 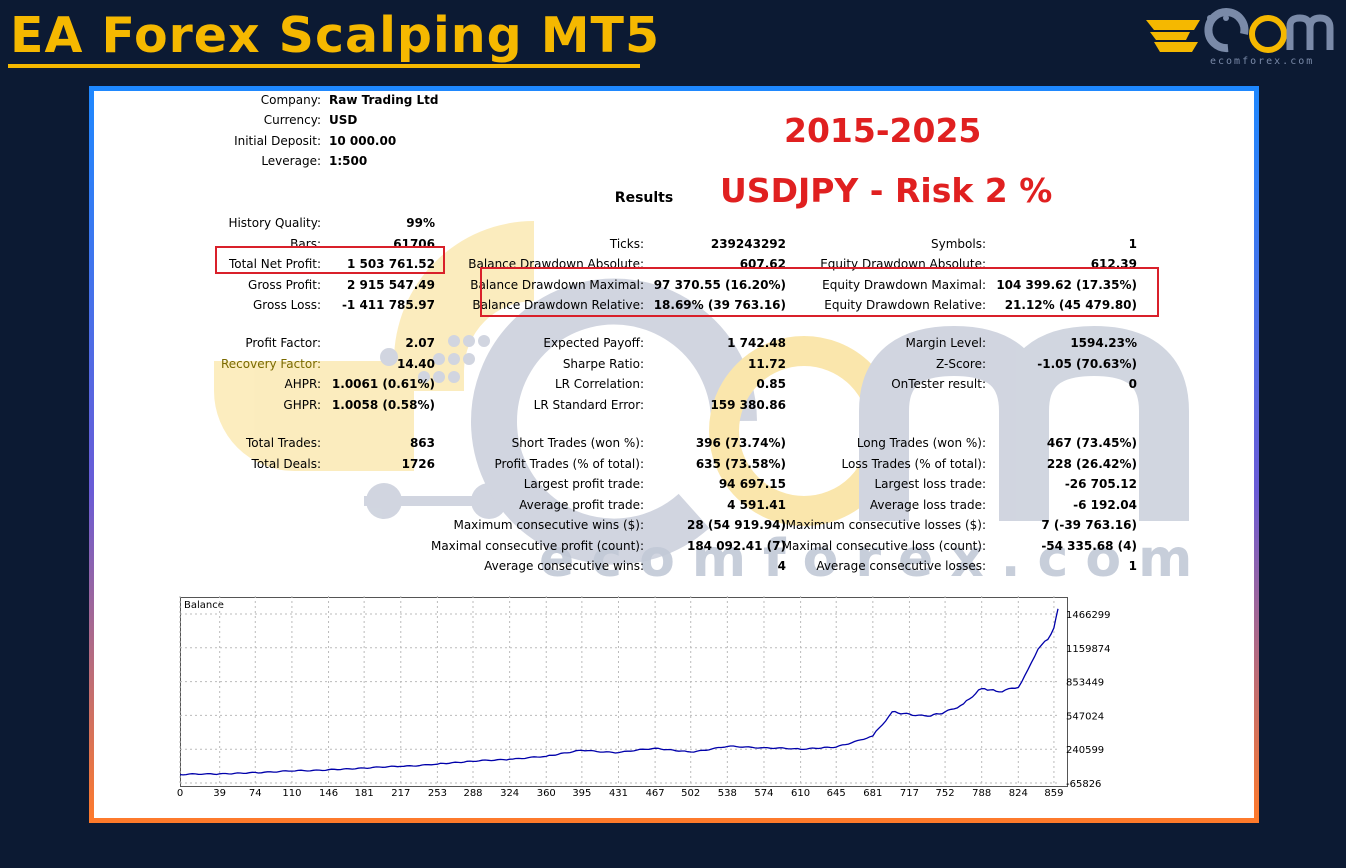 What do you see at coordinates (727, 793) in the screenshot?
I see `x-tick-label: 538` at bounding box center [727, 793].